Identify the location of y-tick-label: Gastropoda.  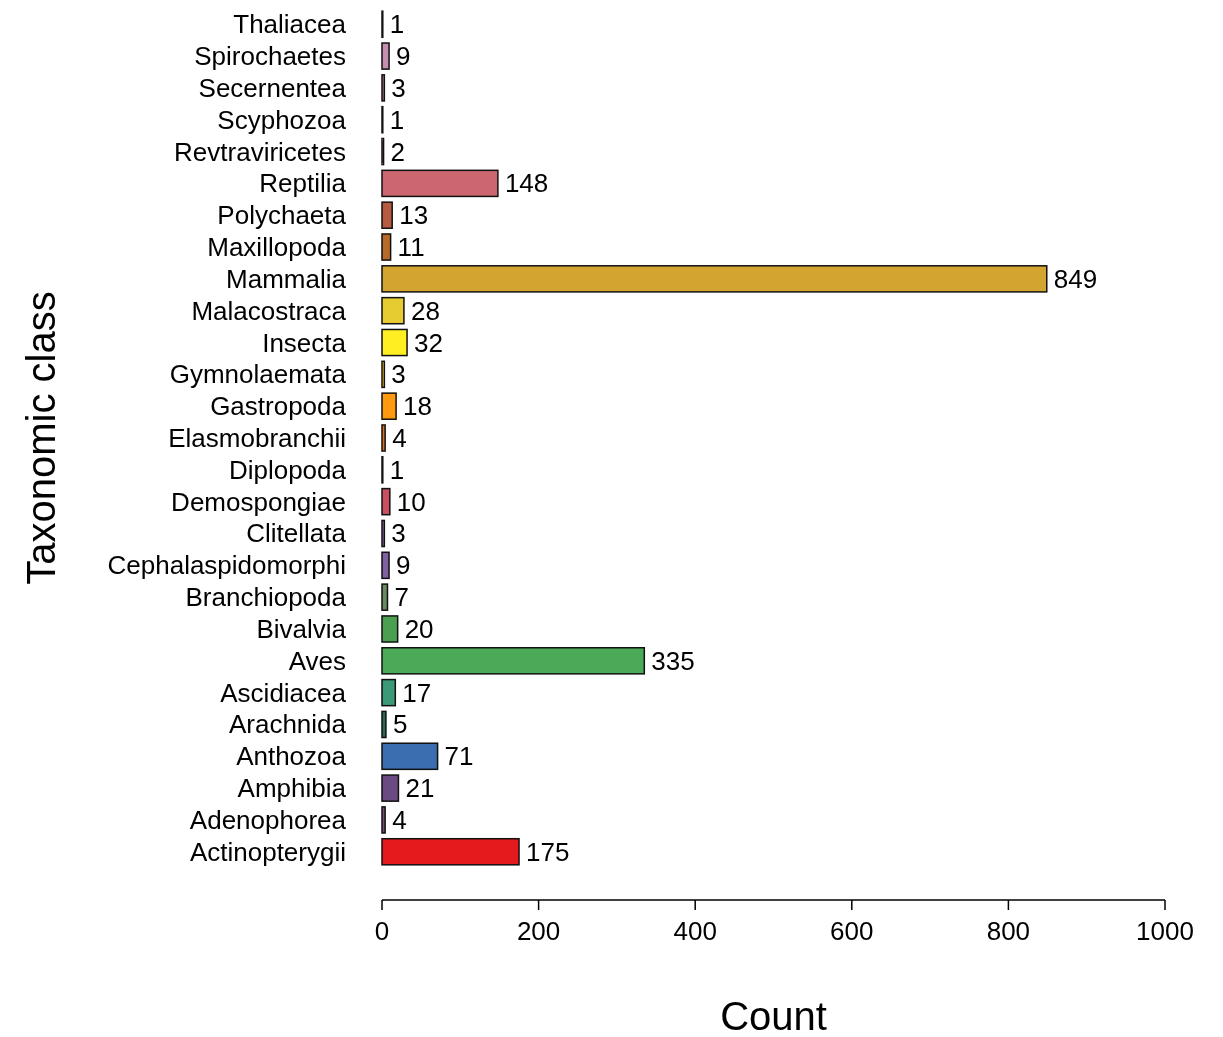
(278, 406).